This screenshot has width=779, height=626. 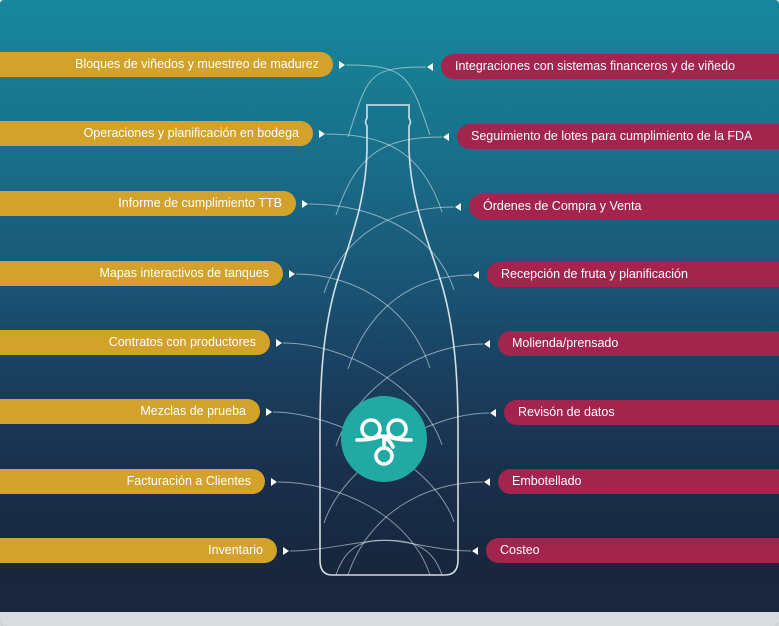 I want to click on right-item-4: Molienda/prensado, so click(x=638, y=343).